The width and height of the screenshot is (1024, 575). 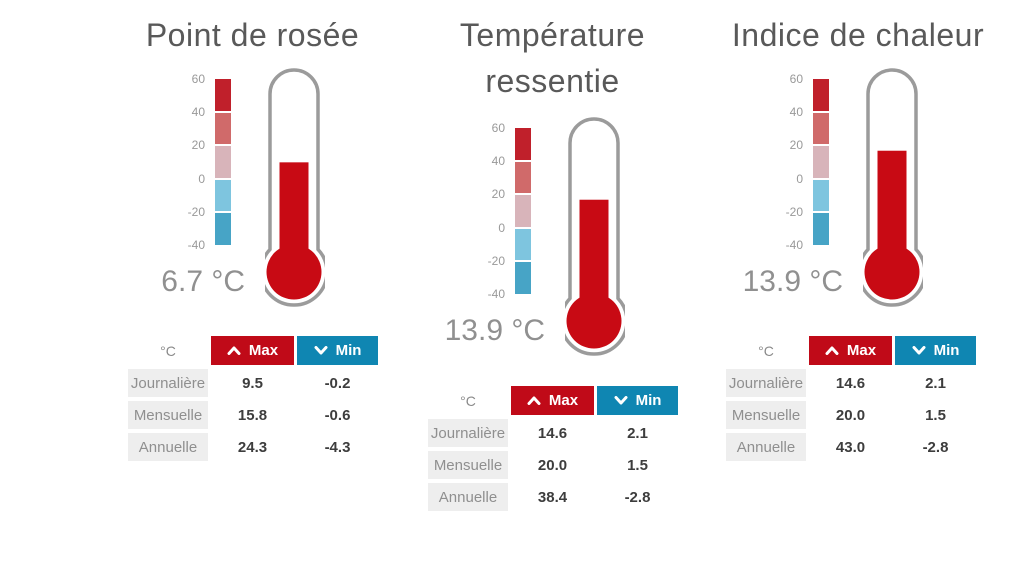 What do you see at coordinates (850, 447) in the screenshot?
I see `row-max-value: 43.0` at bounding box center [850, 447].